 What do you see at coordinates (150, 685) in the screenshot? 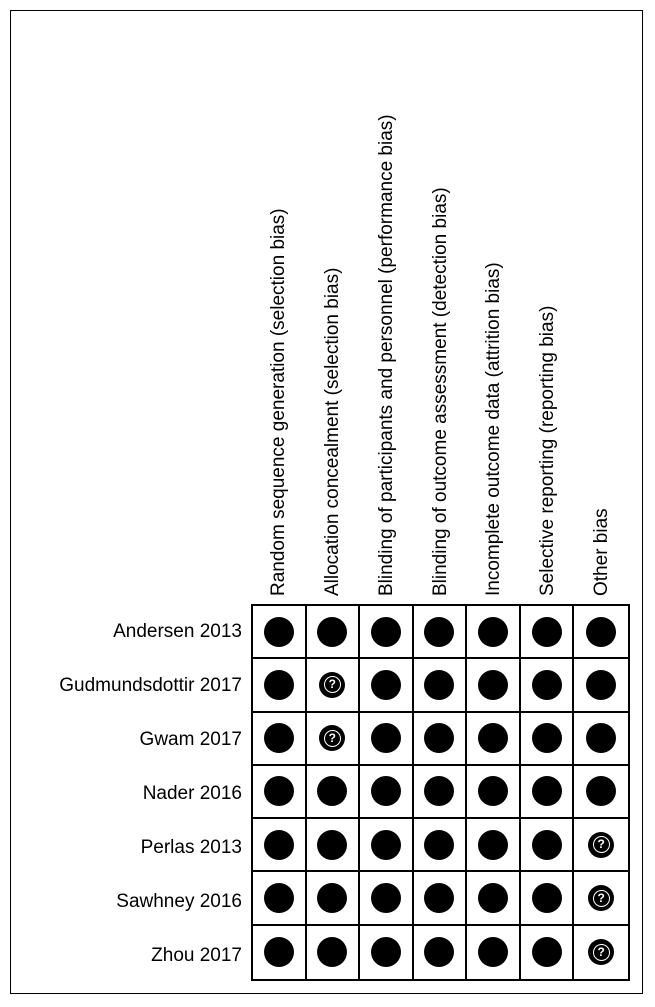
I see `study-label: Gudmundsdottir 2017` at bounding box center [150, 685].